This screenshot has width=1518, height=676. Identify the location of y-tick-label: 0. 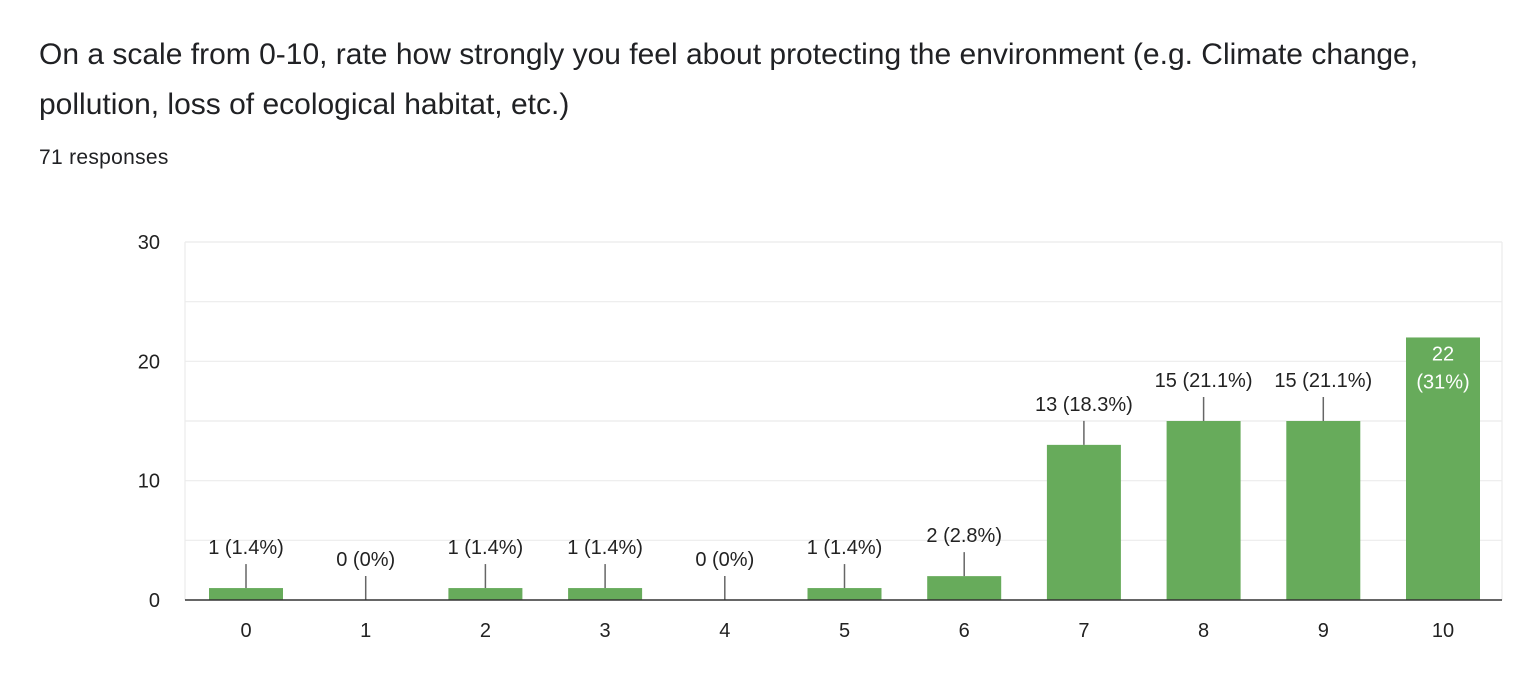
(154, 601).